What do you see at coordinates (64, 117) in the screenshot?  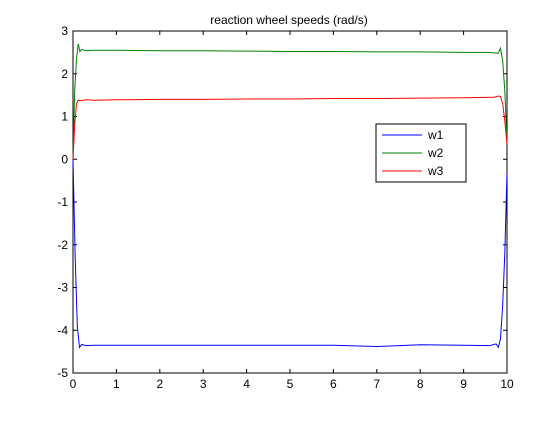 I see `y-tick-label: 1` at bounding box center [64, 117].